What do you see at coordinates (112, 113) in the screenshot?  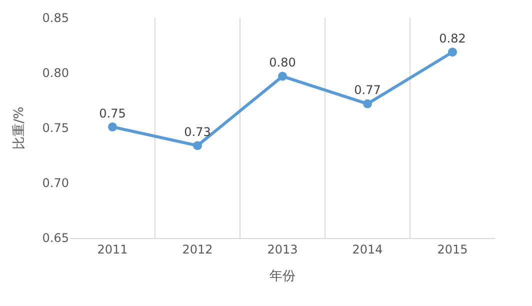 I see `data-label: 0.75` at bounding box center [112, 113].